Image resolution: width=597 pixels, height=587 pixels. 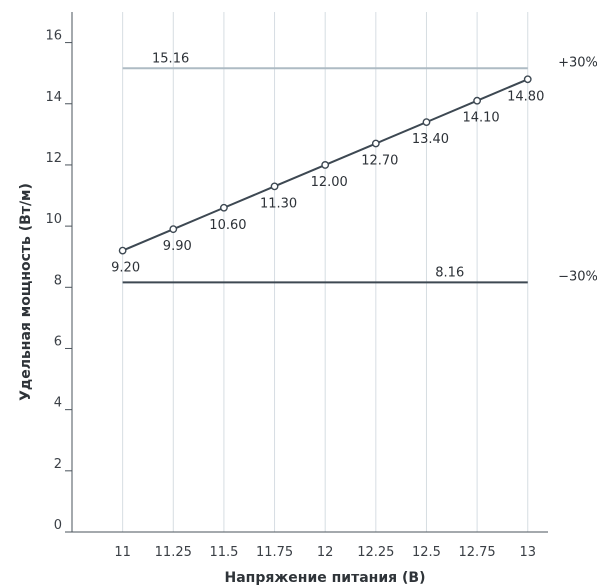 I want to click on data-label: 12.00, so click(x=329, y=182).